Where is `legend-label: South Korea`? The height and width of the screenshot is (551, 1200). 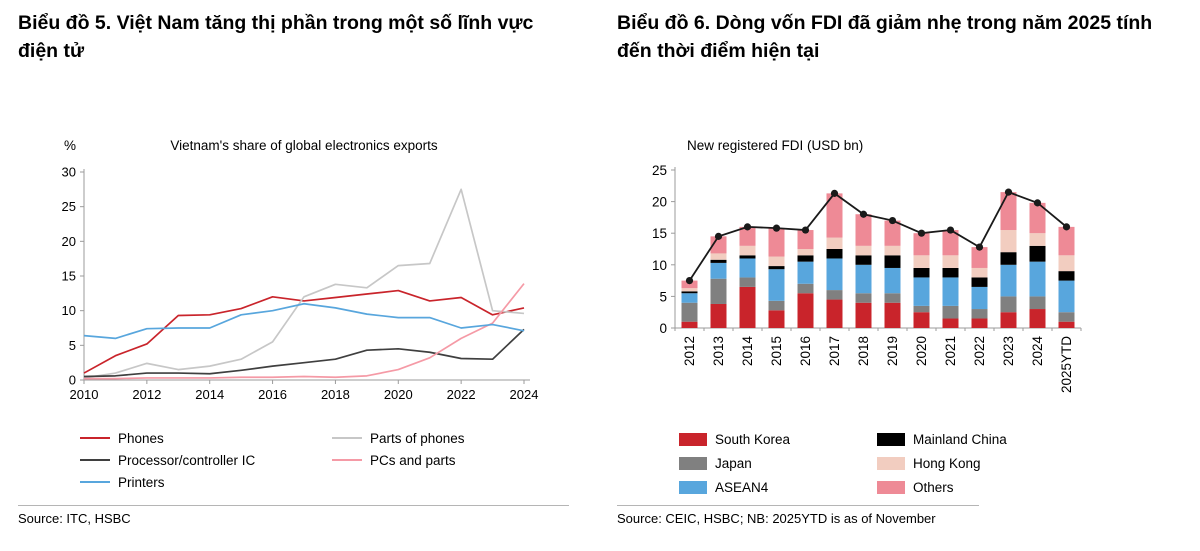 legend-label: South Korea is located at coordinates (753, 439).